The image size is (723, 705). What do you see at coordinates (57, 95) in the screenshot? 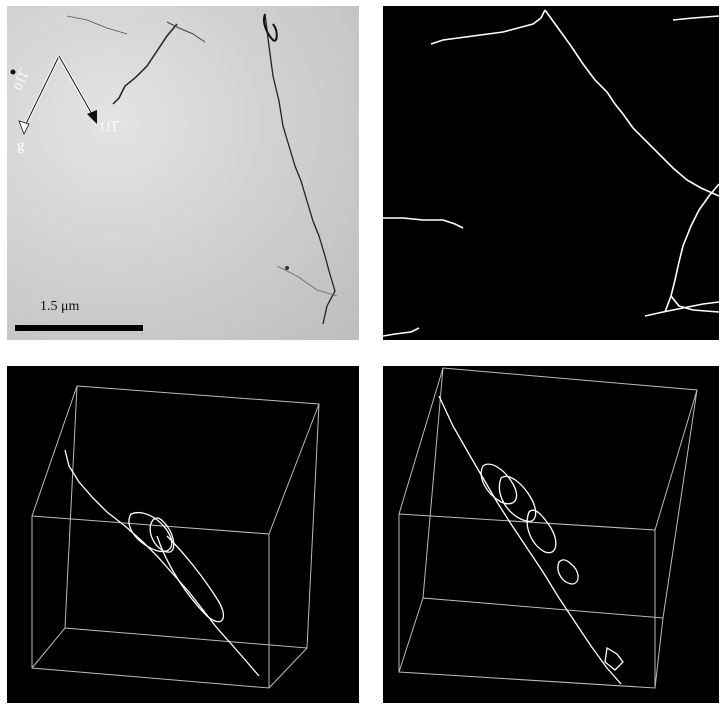
I see `direction-arrows` at bounding box center [57, 95].